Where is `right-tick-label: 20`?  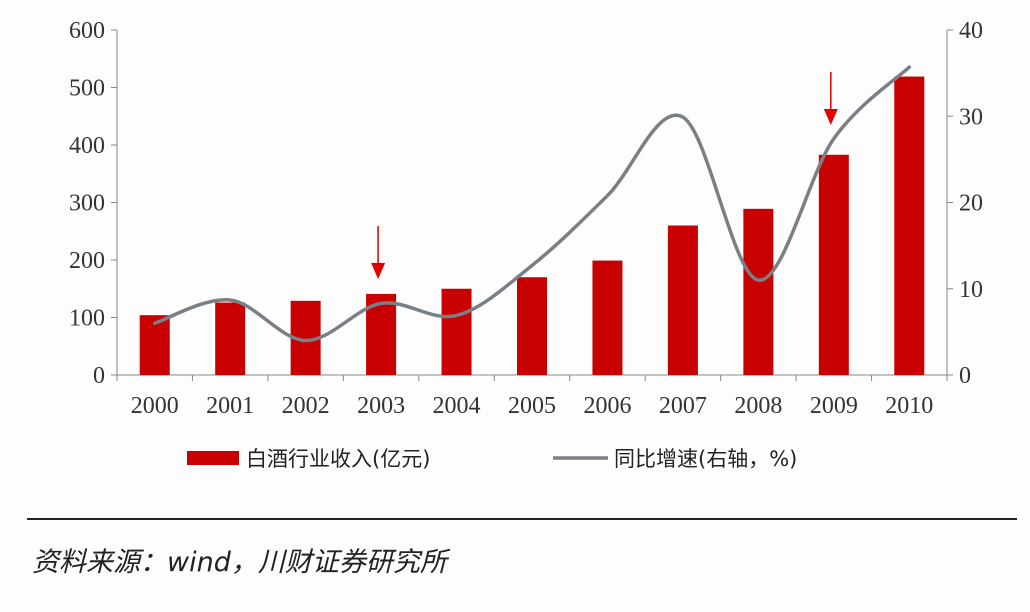
right-tick-label: 20 is located at coordinates (971, 204).